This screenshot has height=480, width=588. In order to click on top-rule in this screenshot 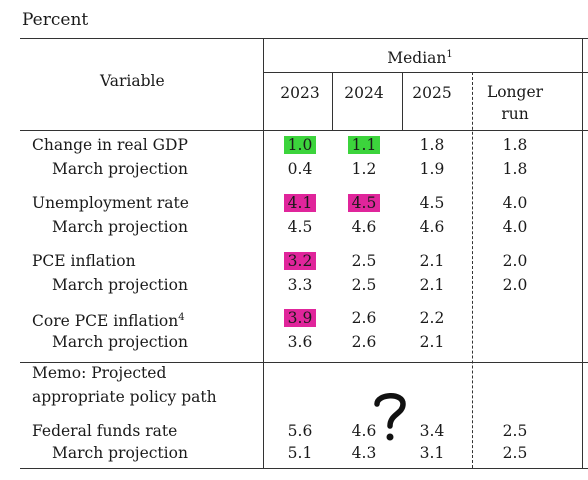, I will do `click(304, 38)`.